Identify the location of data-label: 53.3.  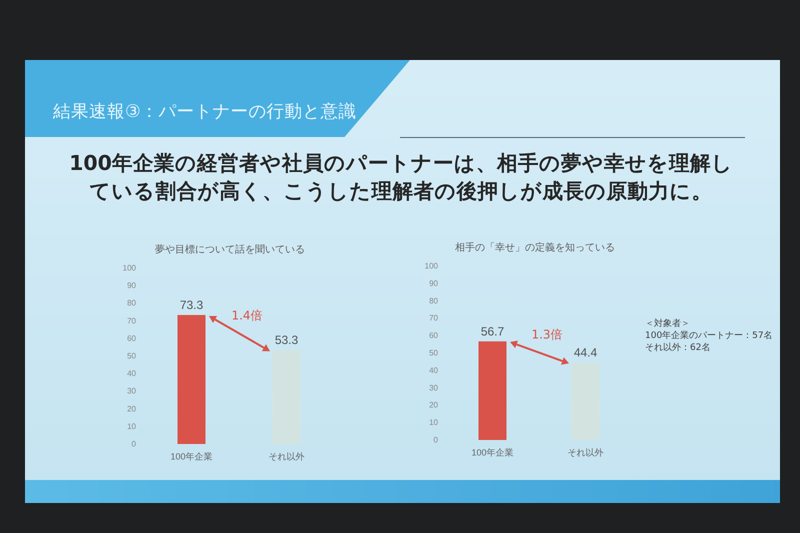
(286, 340).